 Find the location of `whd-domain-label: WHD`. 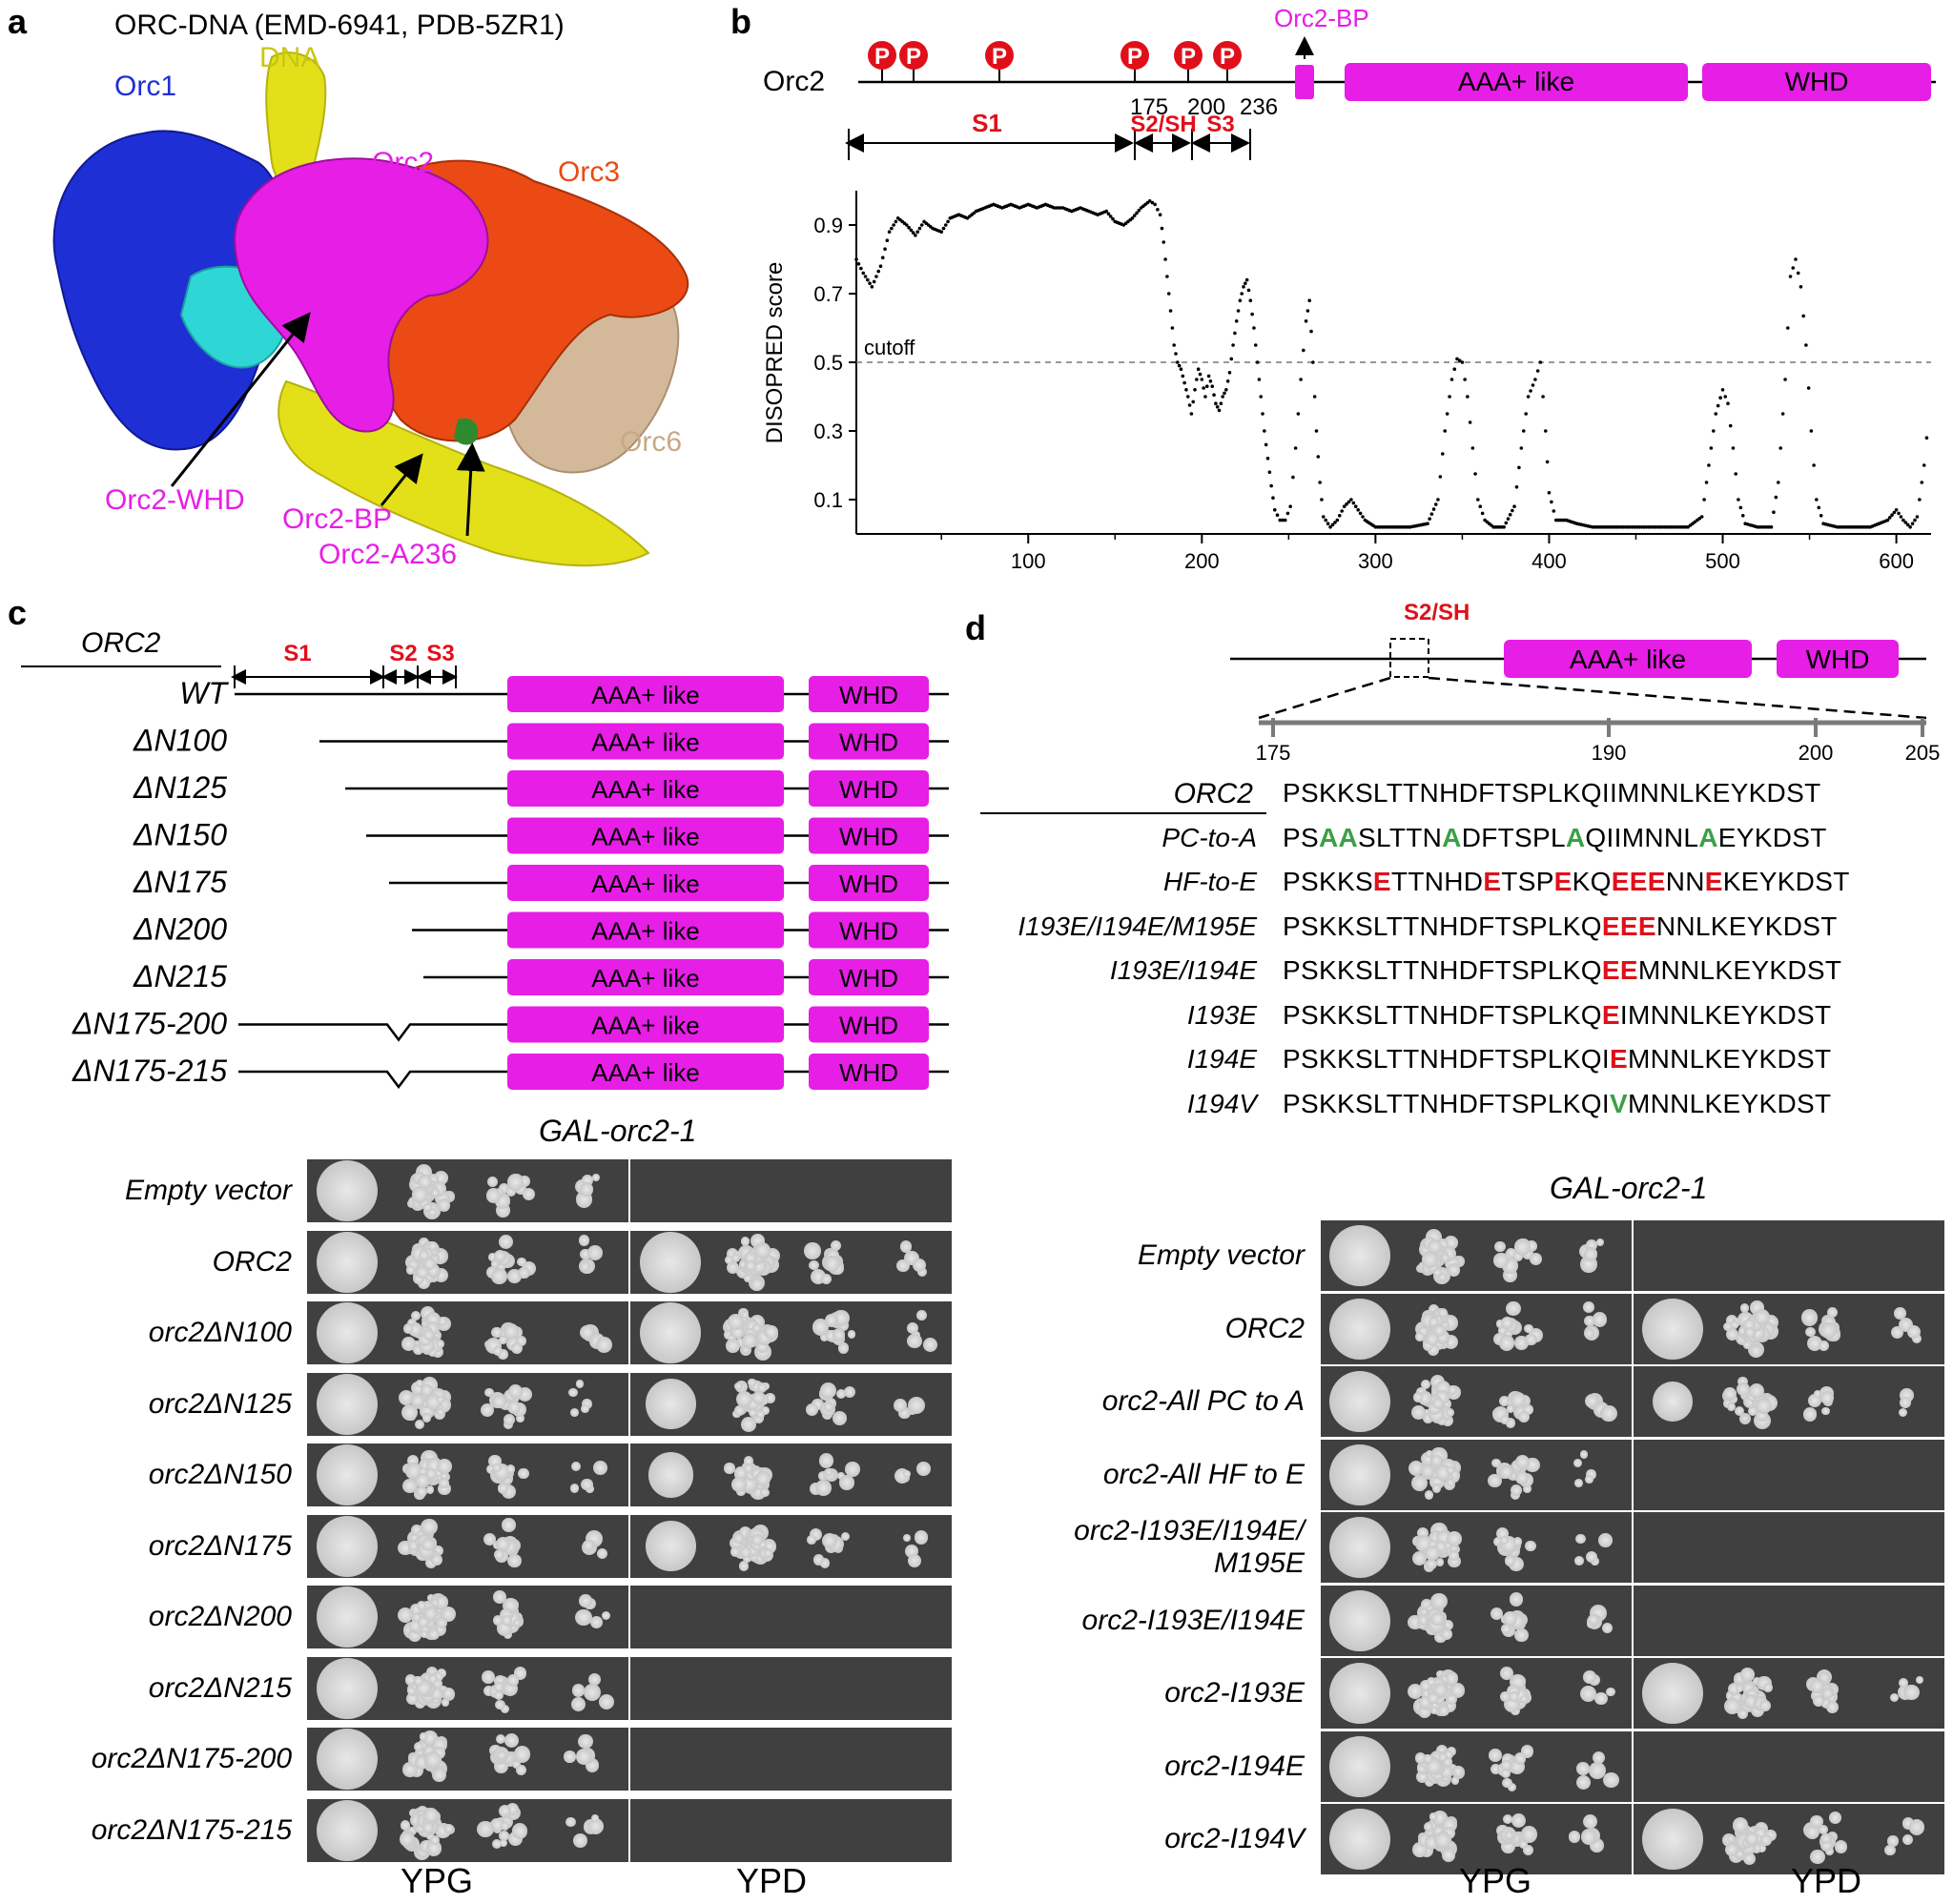

whd-domain-label: WHD is located at coordinates (1817, 82).